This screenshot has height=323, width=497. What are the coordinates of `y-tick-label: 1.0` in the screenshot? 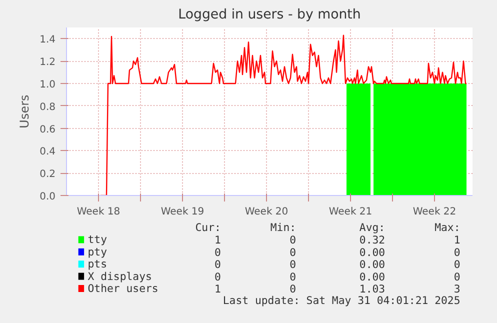 It's located at (48, 85).